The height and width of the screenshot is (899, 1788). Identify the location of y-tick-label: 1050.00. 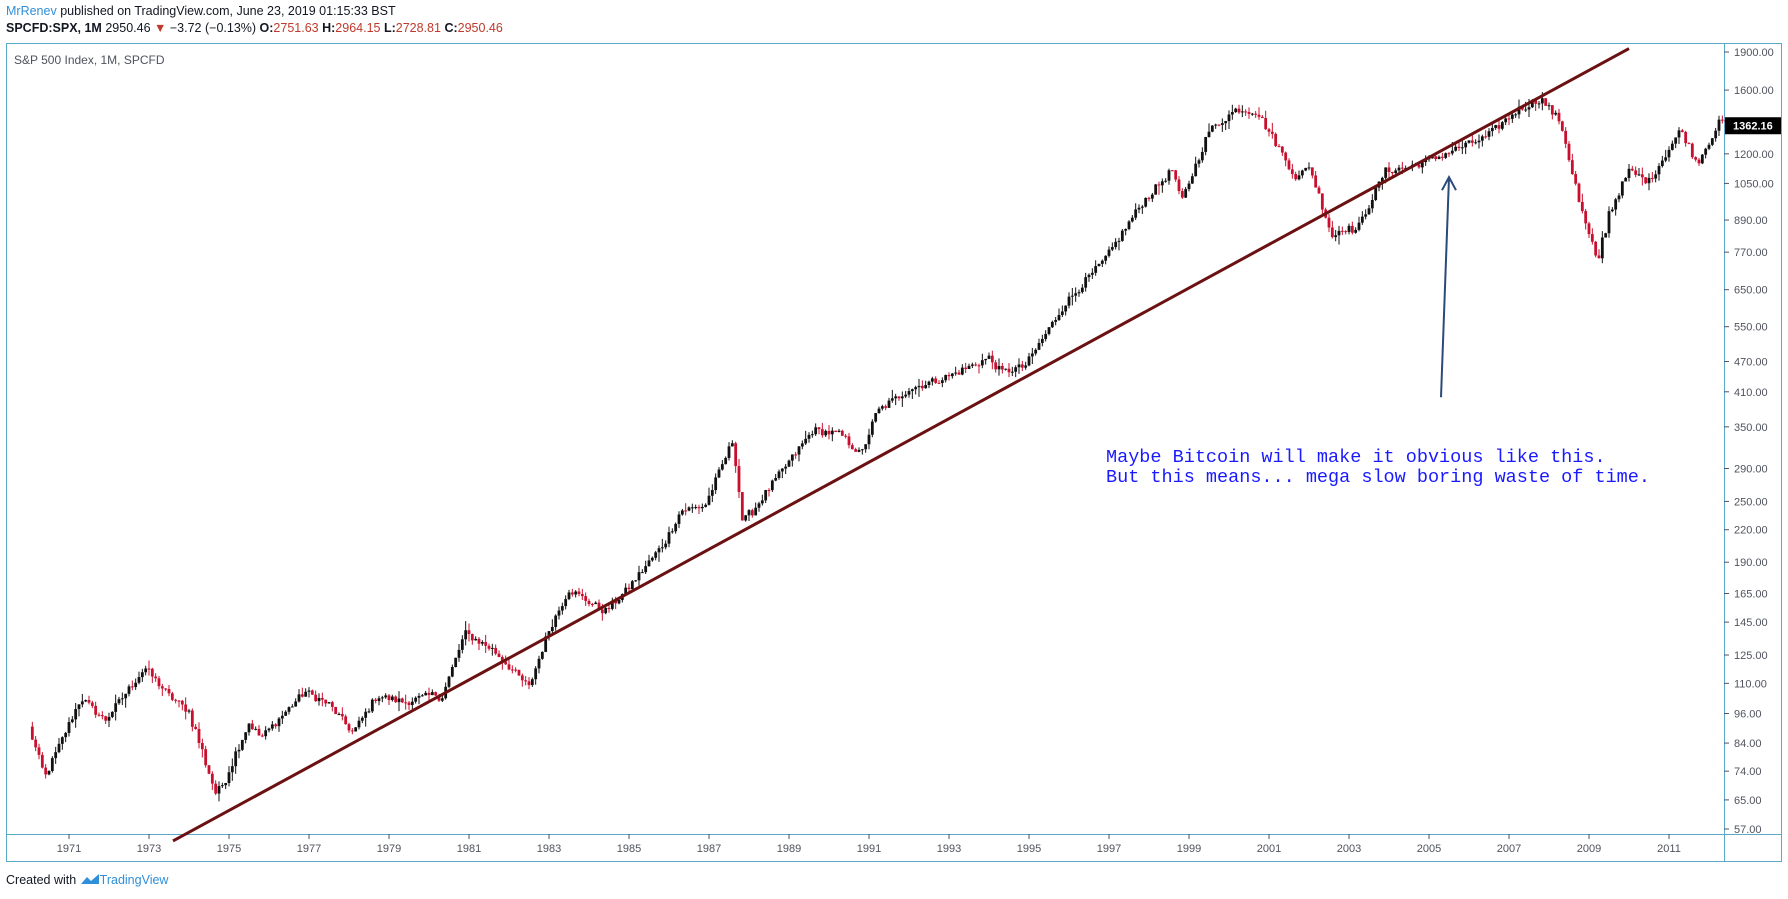
(1754, 184).